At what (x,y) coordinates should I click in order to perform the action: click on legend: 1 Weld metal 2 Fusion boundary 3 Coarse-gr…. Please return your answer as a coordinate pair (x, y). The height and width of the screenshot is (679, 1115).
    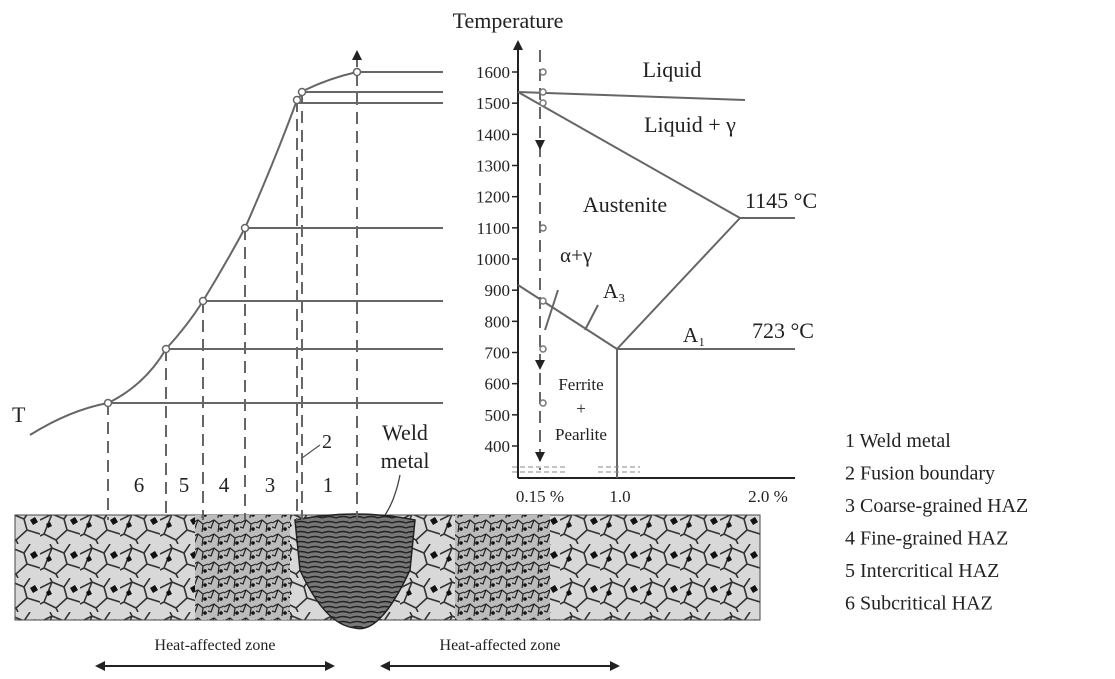
    Looking at the image, I should click on (936, 522).